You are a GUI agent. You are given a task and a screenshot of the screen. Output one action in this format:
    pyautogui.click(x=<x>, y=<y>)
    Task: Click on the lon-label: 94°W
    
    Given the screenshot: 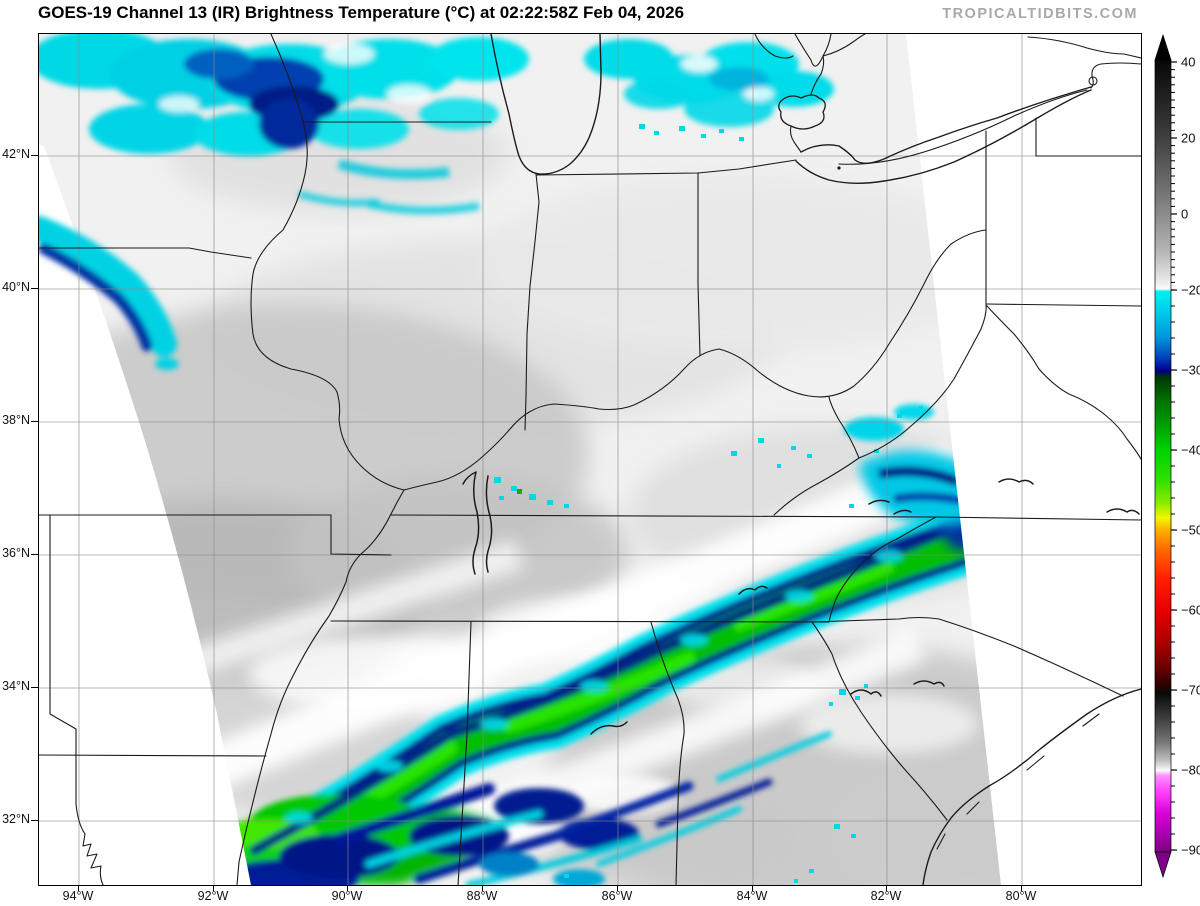 What is the action you would take?
    pyautogui.click(x=78, y=896)
    